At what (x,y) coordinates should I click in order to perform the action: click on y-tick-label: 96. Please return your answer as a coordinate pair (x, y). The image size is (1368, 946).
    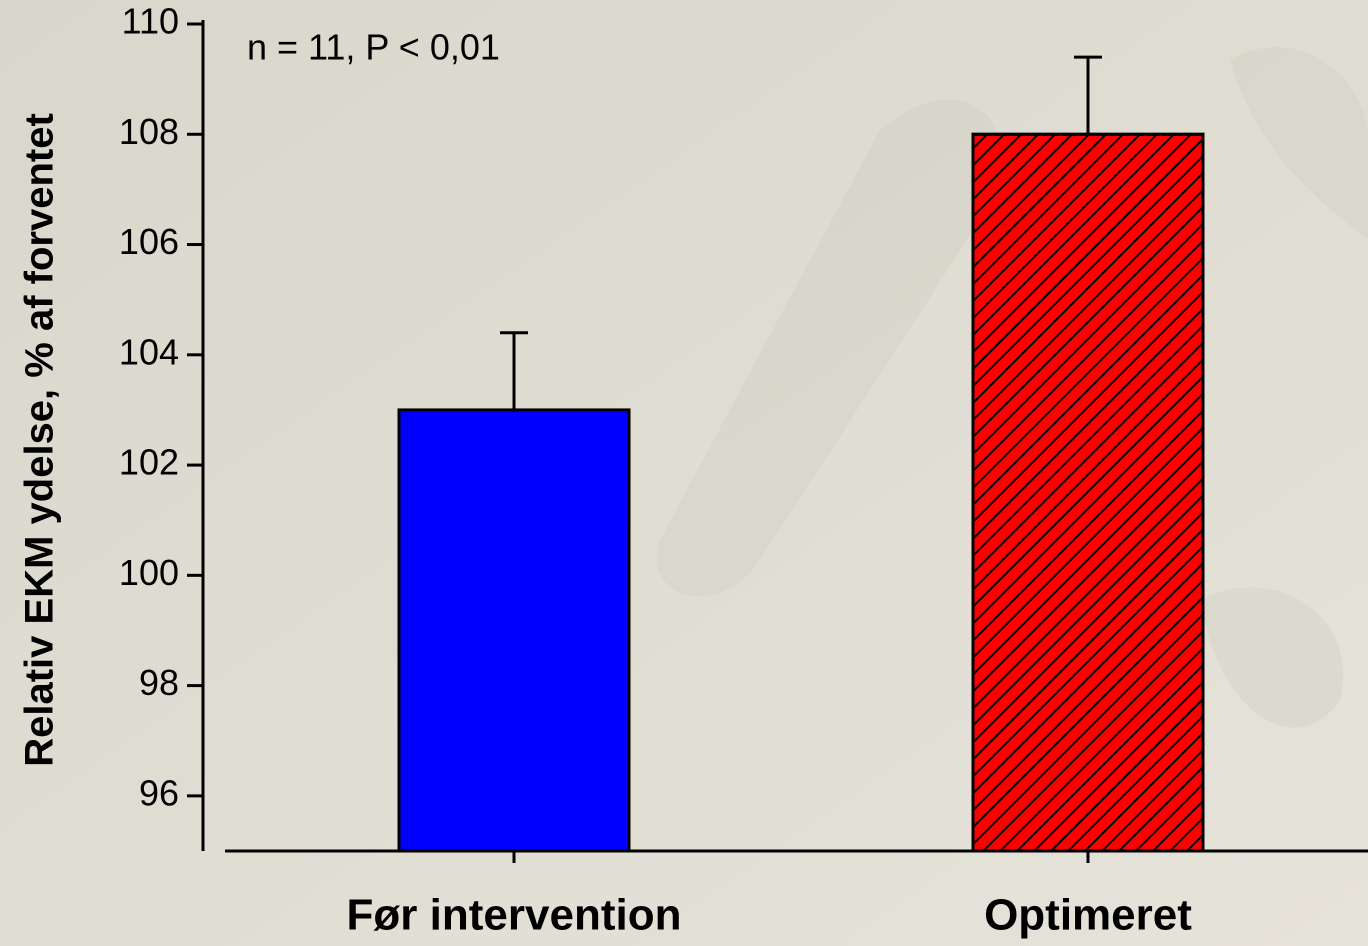
    Looking at the image, I should click on (159, 792).